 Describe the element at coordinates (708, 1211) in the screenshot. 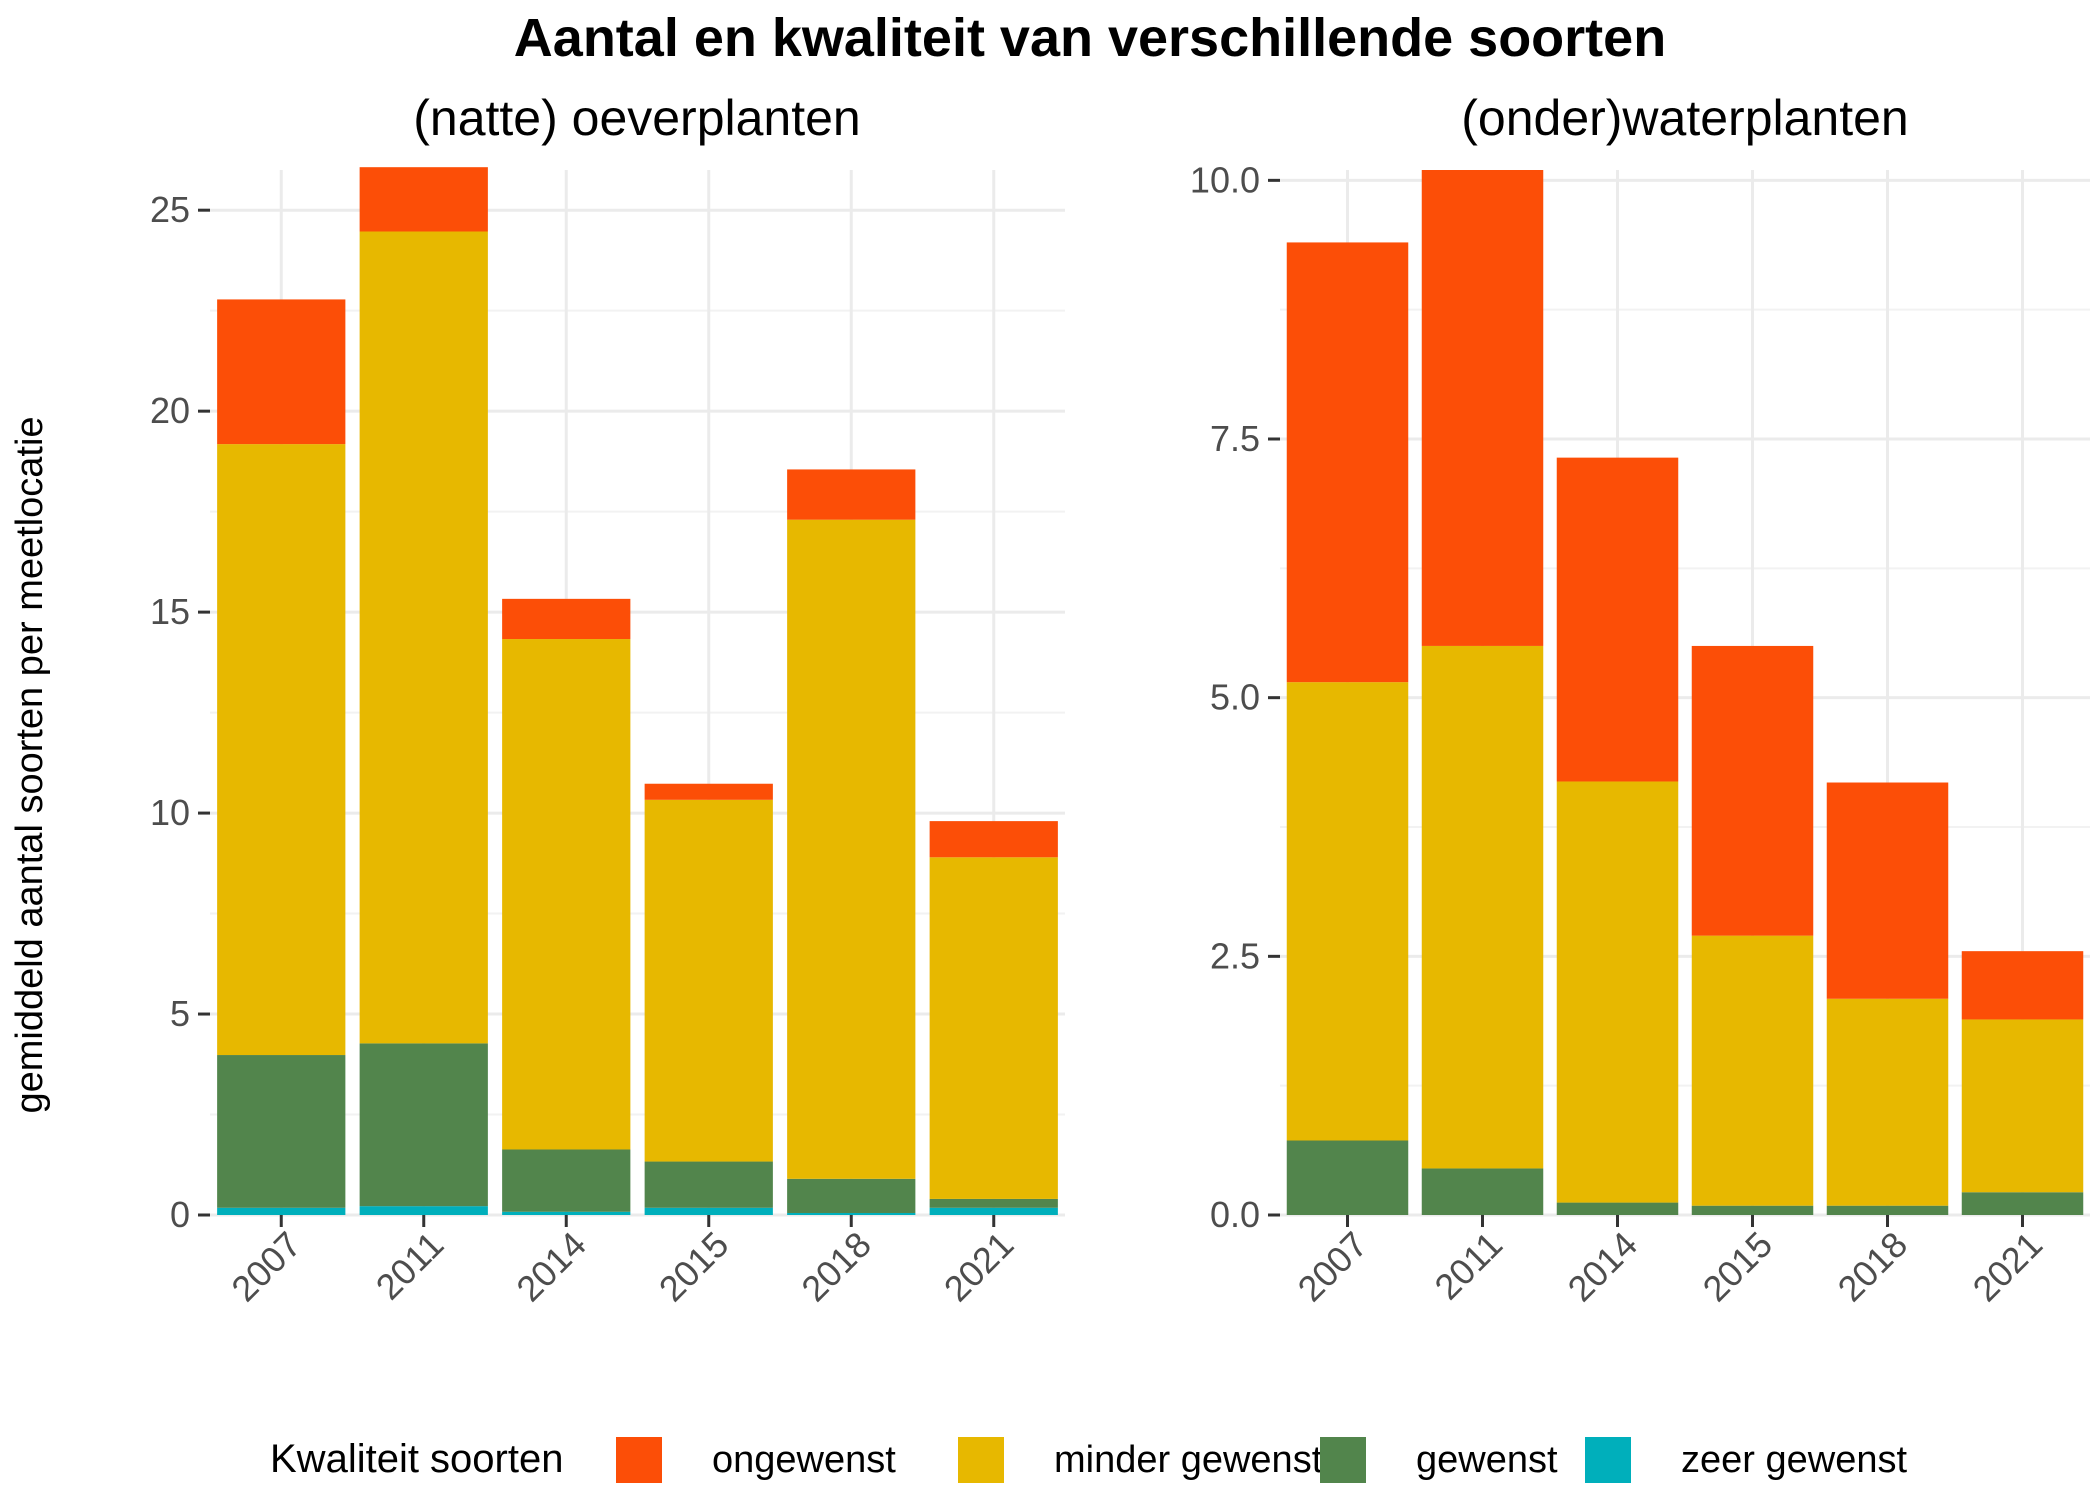

I see `bar-segment-zeer-gewenst-2015` at that location.